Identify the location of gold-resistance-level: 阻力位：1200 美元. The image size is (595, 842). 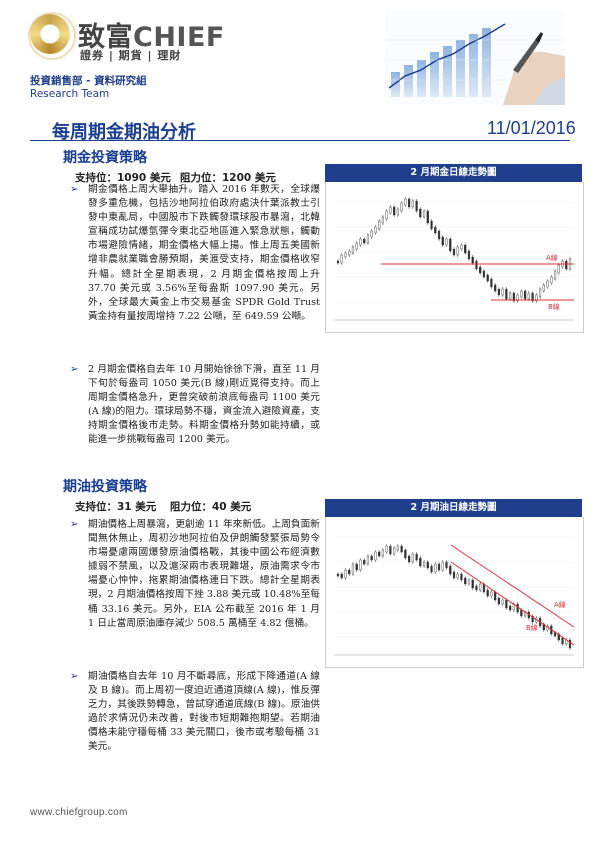
(228, 178).